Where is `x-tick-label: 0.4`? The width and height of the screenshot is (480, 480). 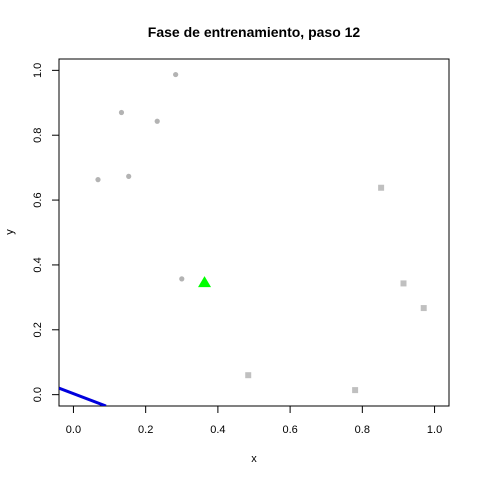
x-tick-label: 0.4 is located at coordinates (217, 430).